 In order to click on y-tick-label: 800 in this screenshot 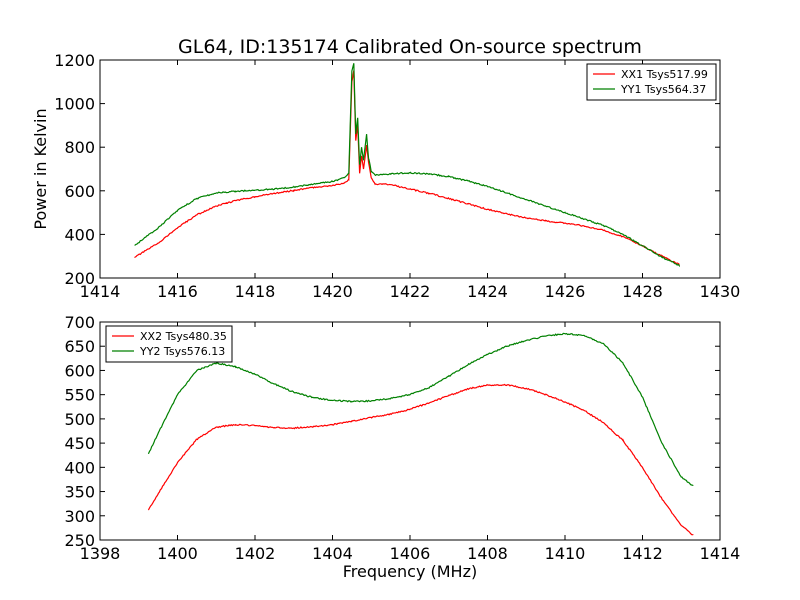, I will do `click(79, 147)`.